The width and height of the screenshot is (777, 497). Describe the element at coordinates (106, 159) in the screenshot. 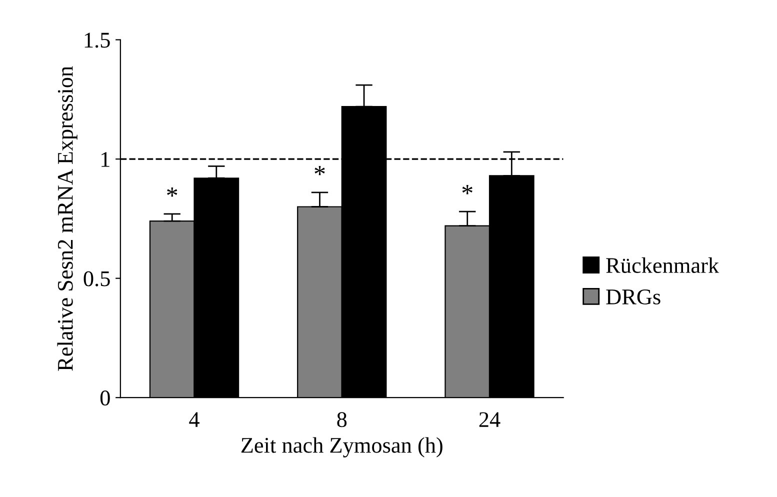

I see `y-tick-label: 1` at that location.